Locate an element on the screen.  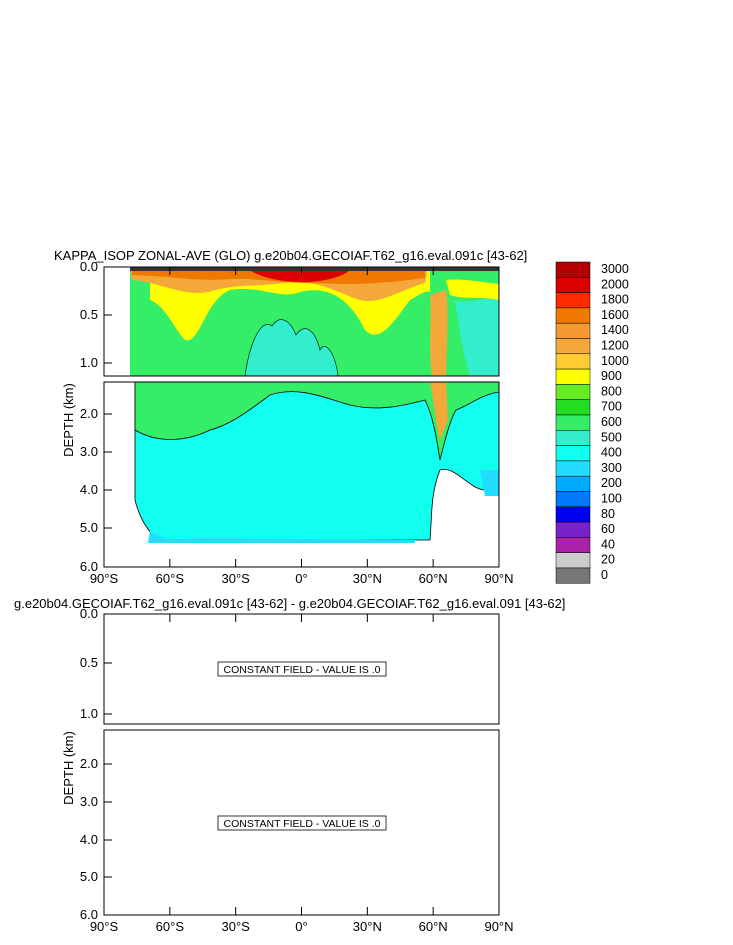
colorbar-label: 700 is located at coordinates (611, 407).